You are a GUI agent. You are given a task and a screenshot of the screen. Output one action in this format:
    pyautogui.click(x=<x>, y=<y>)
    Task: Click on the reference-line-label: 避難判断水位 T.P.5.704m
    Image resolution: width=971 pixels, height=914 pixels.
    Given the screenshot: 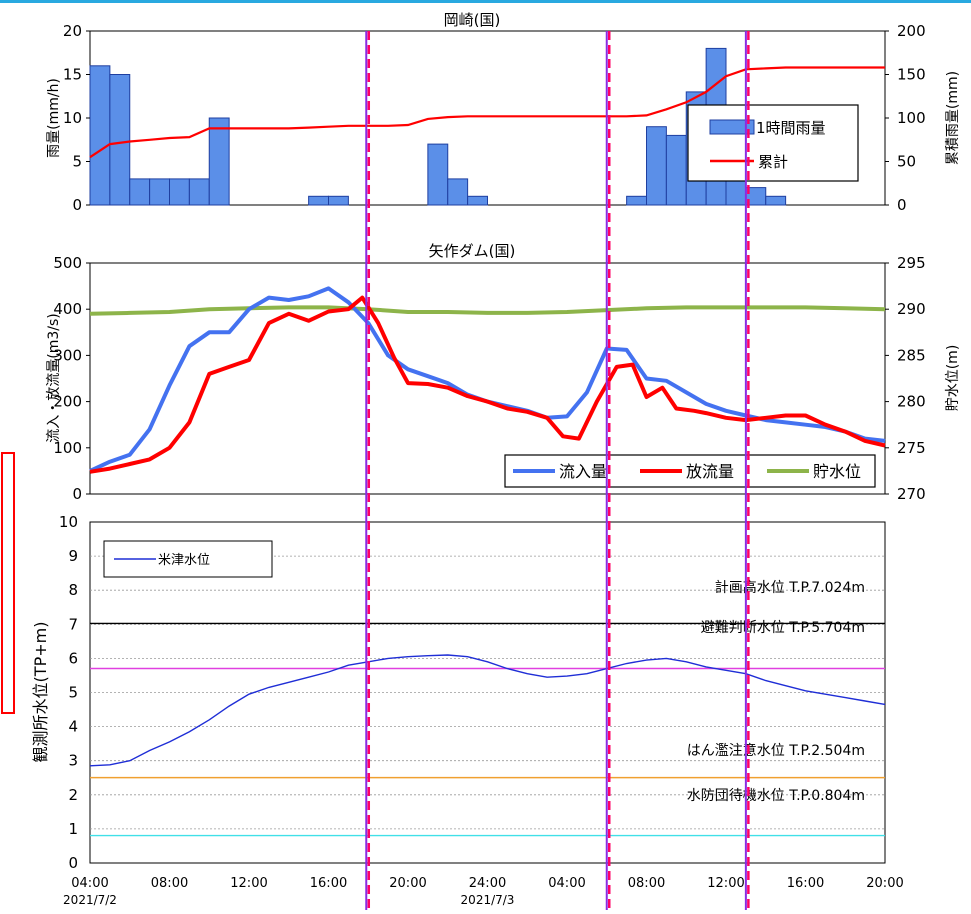 What is the action you would take?
    pyautogui.click(x=783, y=628)
    